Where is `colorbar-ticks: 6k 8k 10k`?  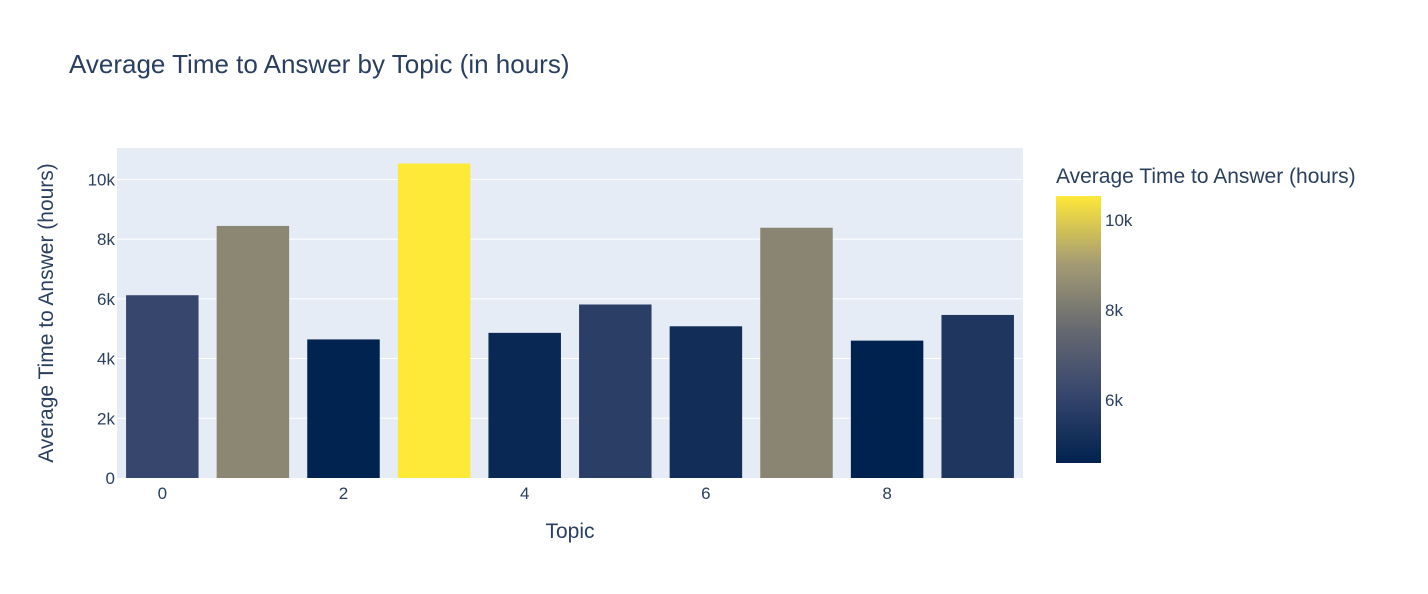
colorbar-ticks: 6k 8k 10k is located at coordinates (1119, 310).